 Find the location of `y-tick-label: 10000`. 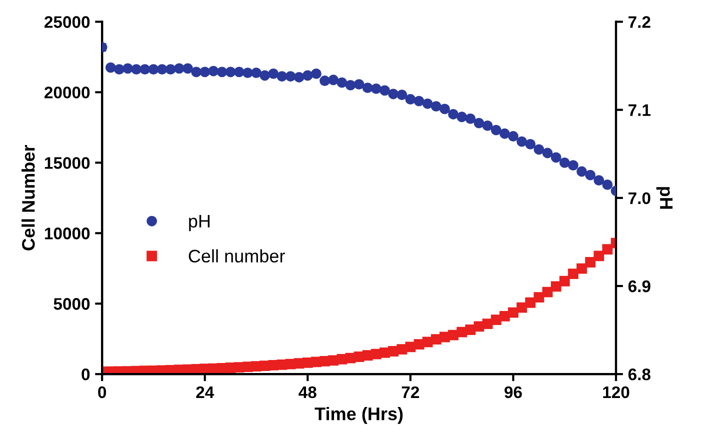

y-tick-label: 10000 is located at coordinates (67, 234).